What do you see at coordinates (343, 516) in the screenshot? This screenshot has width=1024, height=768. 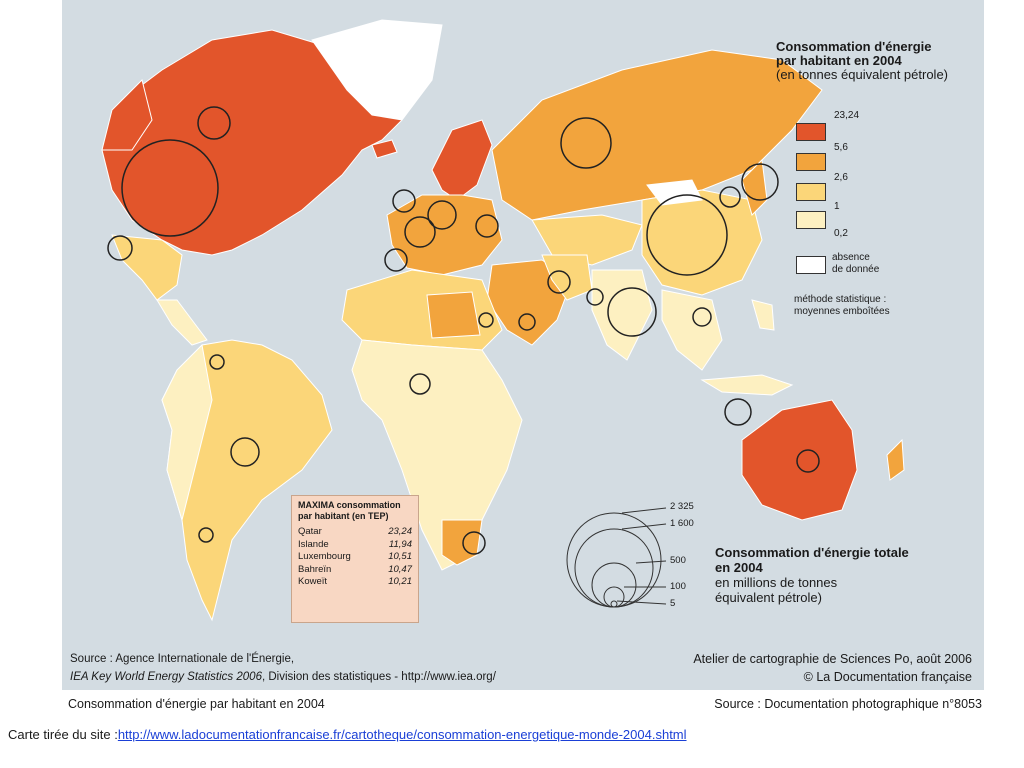 I see `maxima-title-line2: par habitant (en TEP)` at bounding box center [343, 516].